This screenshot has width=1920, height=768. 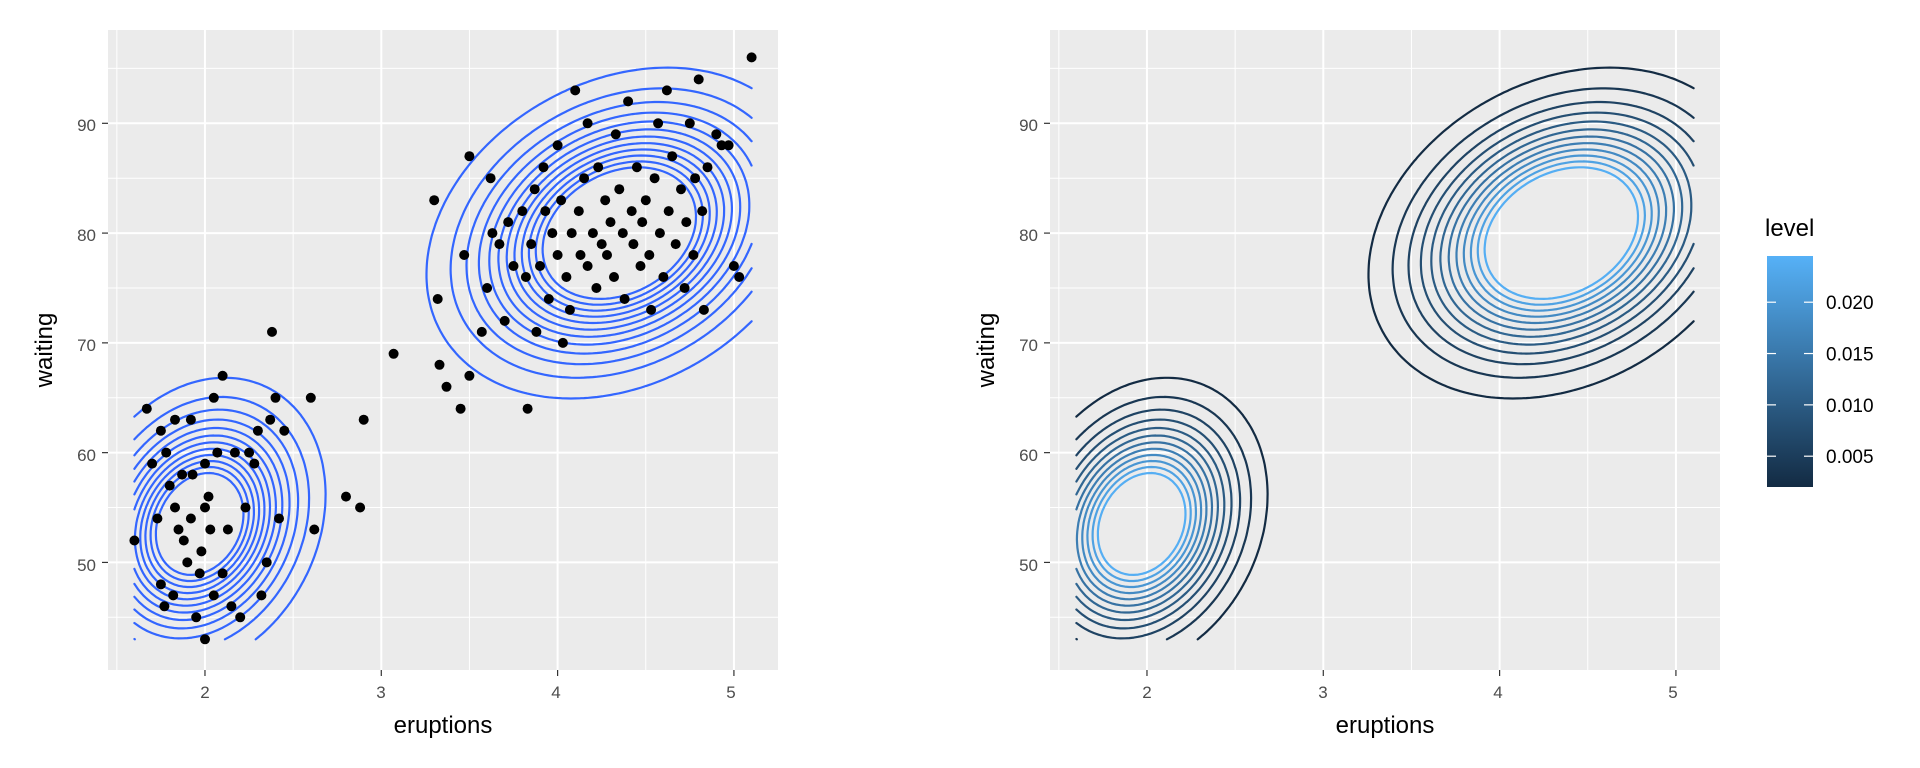 What do you see at coordinates (1146, 692) in the screenshot?
I see `right-x-tick-label: 2` at bounding box center [1146, 692].